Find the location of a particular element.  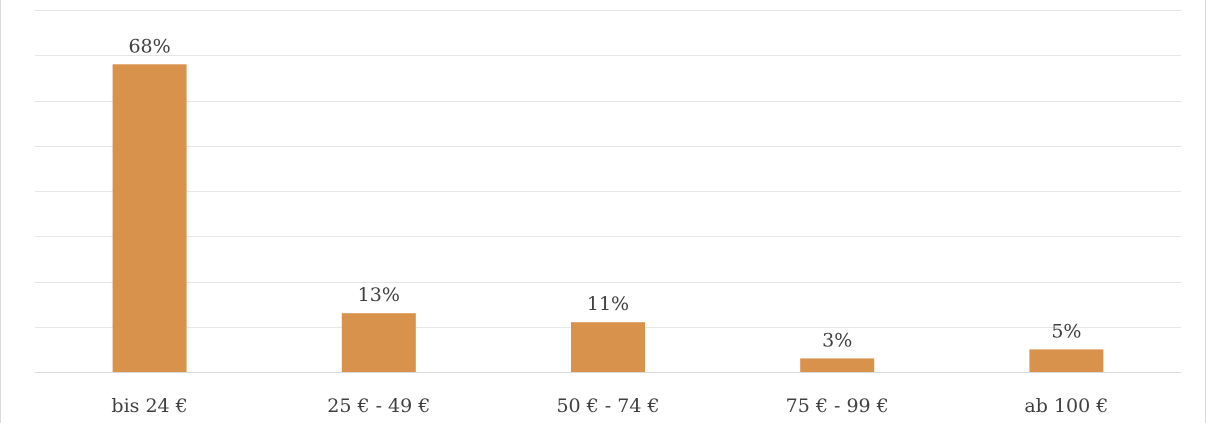

data-label: 13% is located at coordinates (379, 295).